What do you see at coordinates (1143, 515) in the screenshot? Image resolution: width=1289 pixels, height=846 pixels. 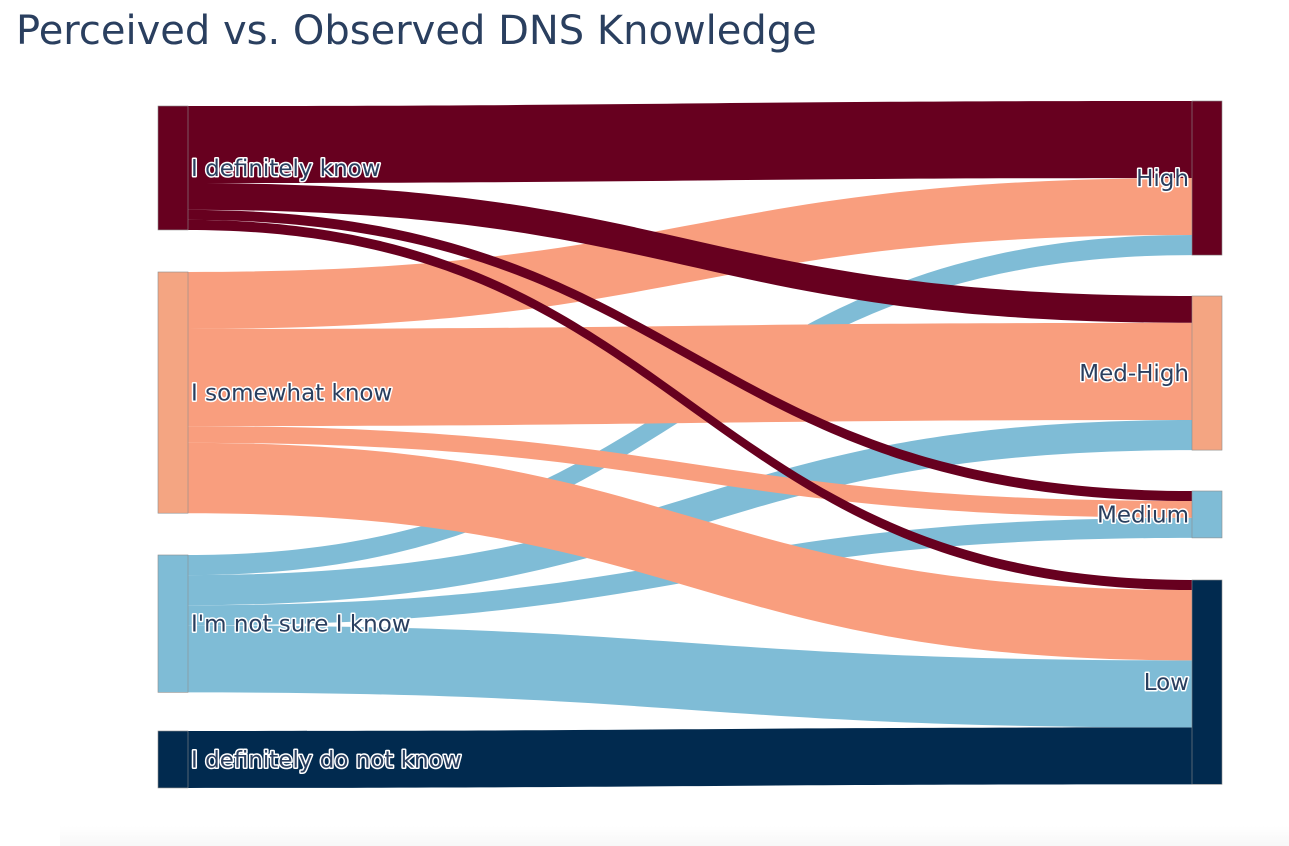 I see `node-label-medium: Medium` at bounding box center [1143, 515].